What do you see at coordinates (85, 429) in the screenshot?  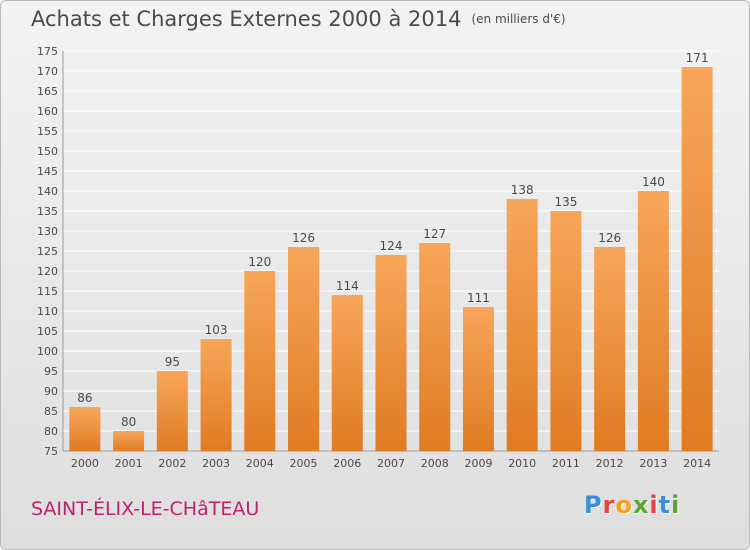 I see `bar-2000` at bounding box center [85, 429].